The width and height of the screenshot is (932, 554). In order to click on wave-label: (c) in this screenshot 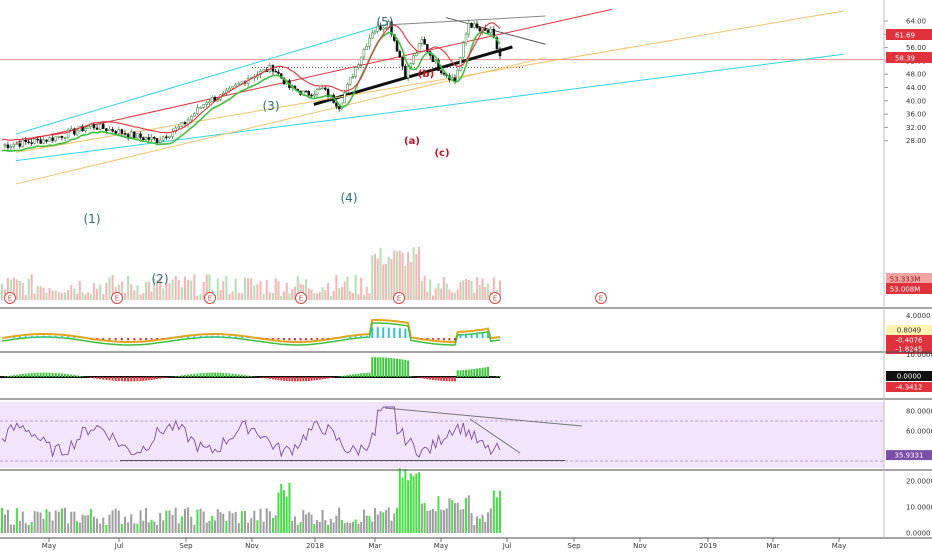, I will do `click(441, 153)`.